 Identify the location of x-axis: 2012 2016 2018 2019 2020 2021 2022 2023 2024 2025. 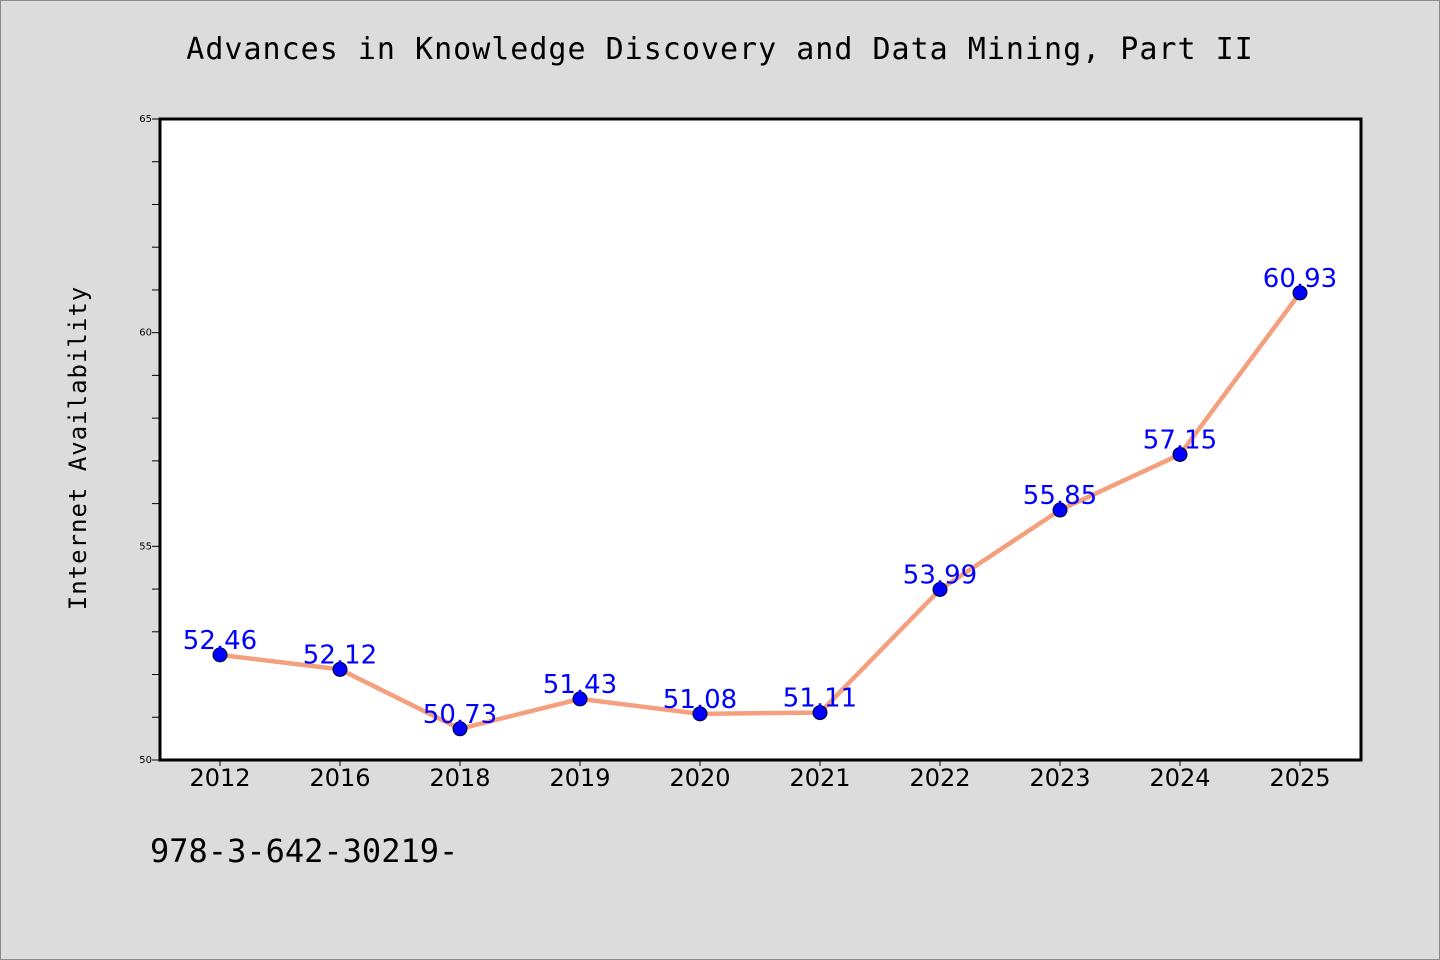
(760, 776).